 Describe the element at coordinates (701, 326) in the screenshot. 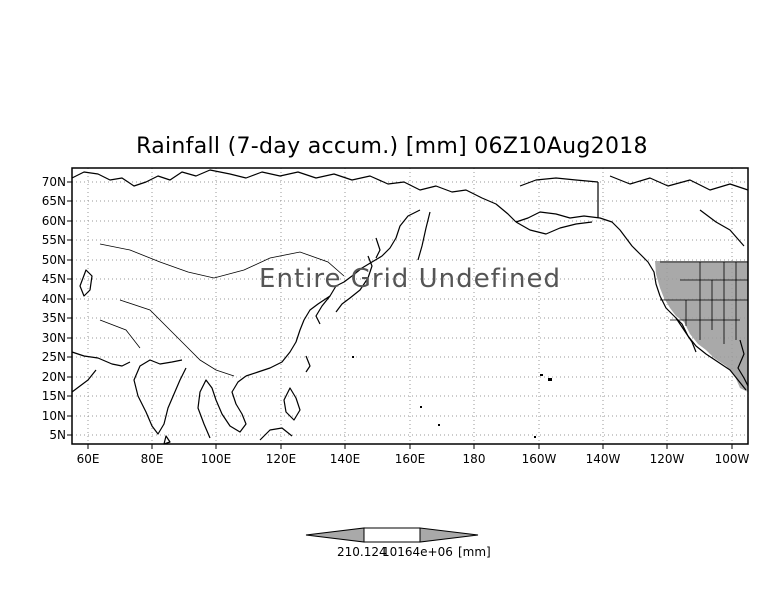

I see `shaded-land-region` at that location.